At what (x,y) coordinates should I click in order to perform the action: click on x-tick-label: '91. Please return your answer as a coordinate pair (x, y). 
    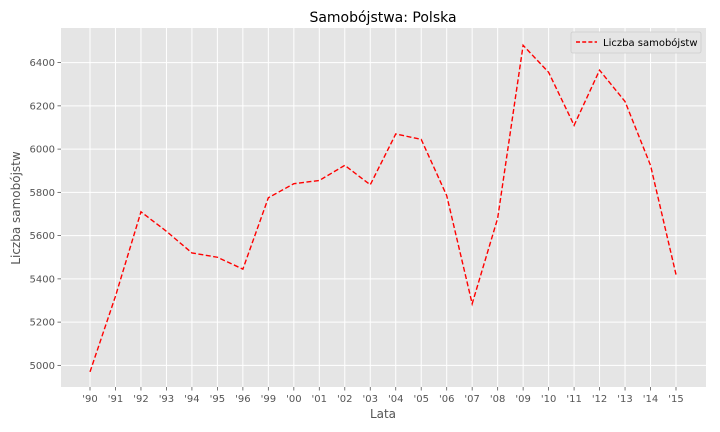
    Looking at the image, I should click on (115, 399).